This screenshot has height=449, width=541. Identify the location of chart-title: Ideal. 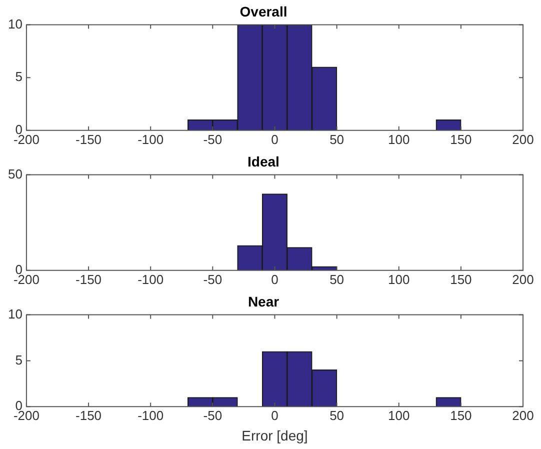
(264, 161).